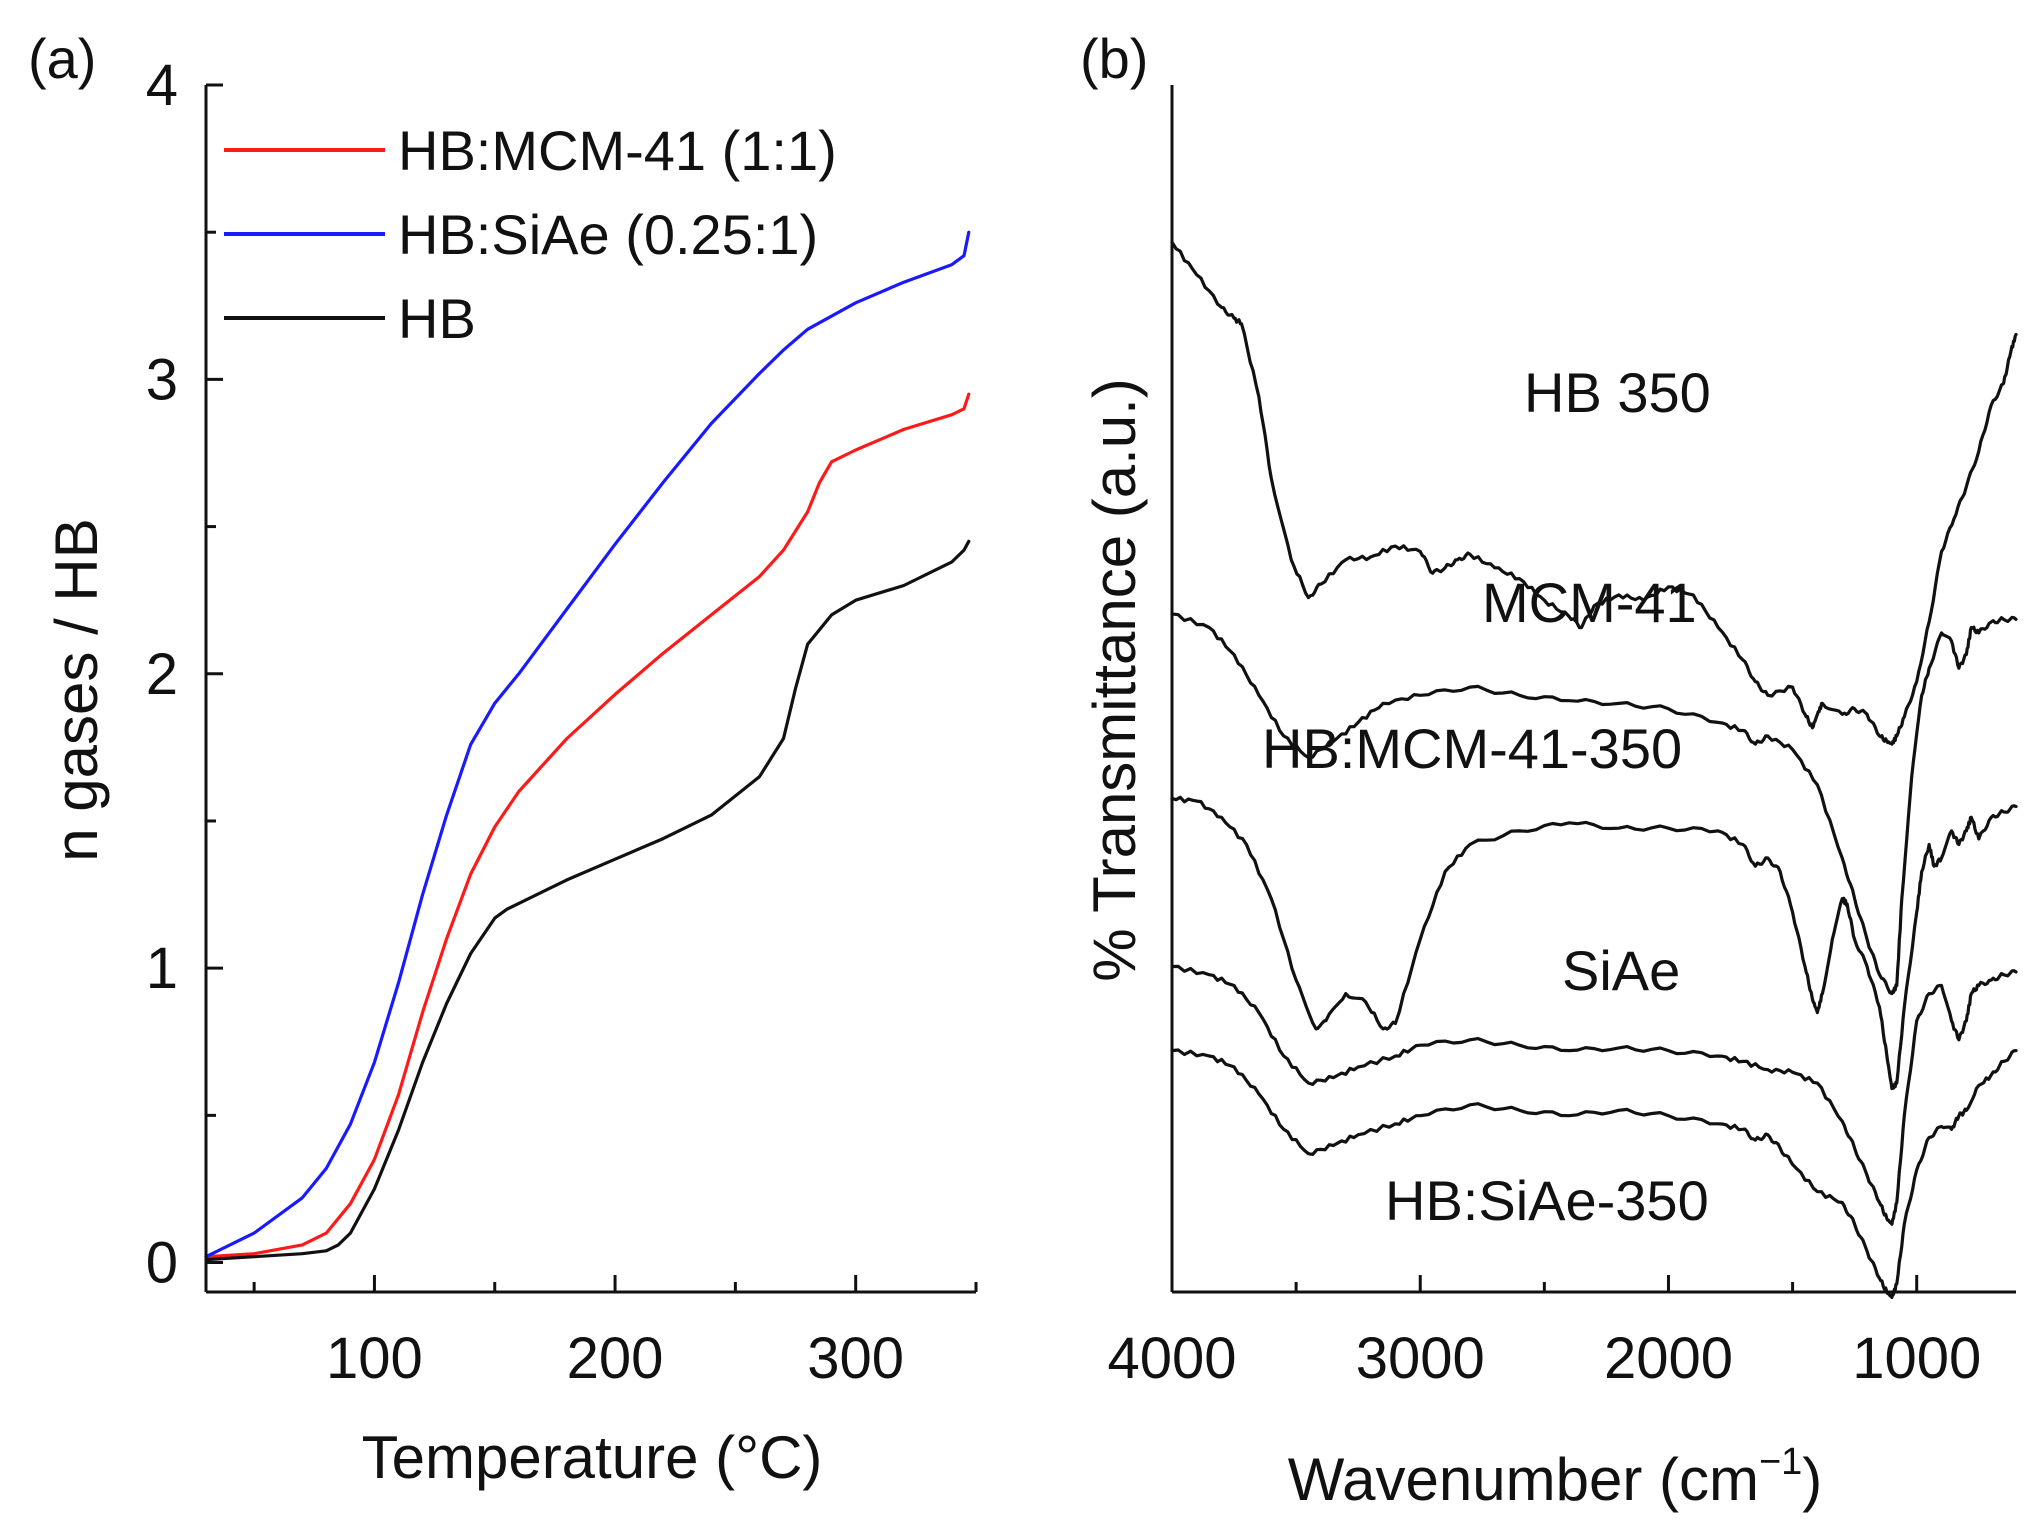  I want to click on spectrum-line-siae, so click(1594, 1095).